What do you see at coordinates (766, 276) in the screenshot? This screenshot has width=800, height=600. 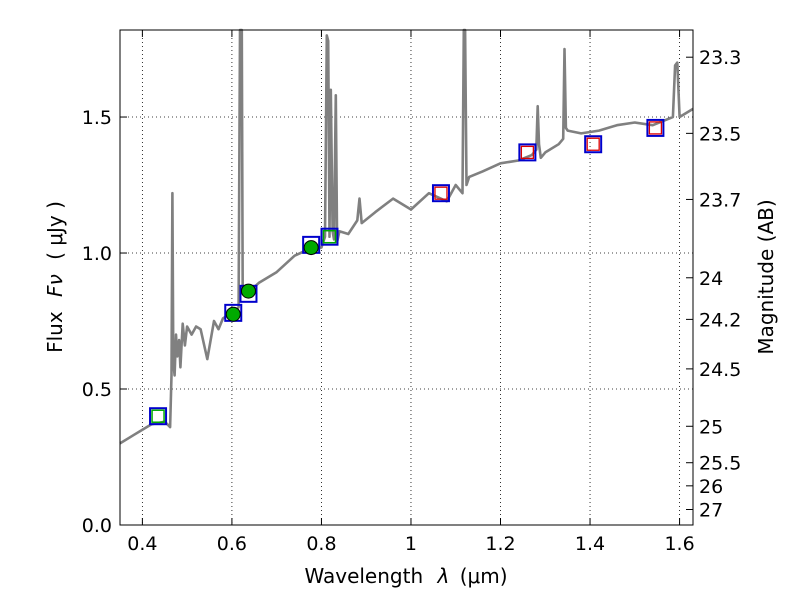 I see `y2-axis-title: Magnitude (AB)` at bounding box center [766, 276].